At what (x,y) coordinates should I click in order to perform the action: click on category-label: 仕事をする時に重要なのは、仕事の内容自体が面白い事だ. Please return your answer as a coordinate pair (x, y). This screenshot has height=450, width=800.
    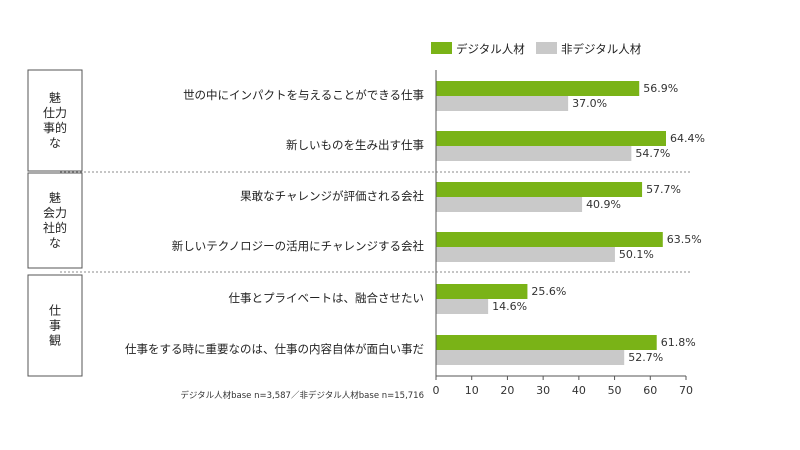
    Looking at the image, I should click on (274, 349).